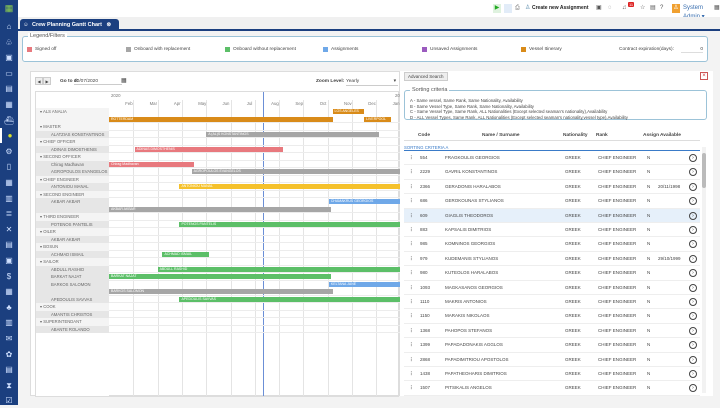 The height and width of the screenshot is (408, 720). Describe the element at coordinates (9, 292) in the screenshot. I see `calculator-icon: ▦` at that location.